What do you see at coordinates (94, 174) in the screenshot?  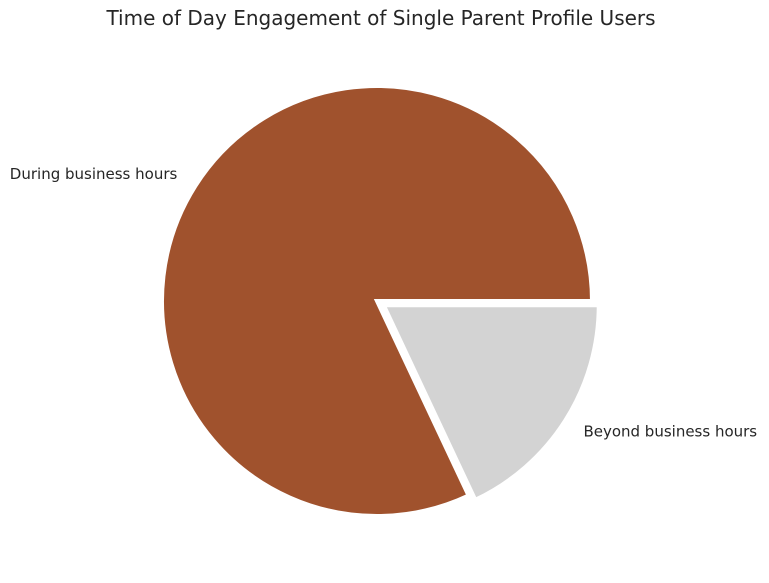 I see `pie-label-during-business-hours: During business hours` at bounding box center [94, 174].